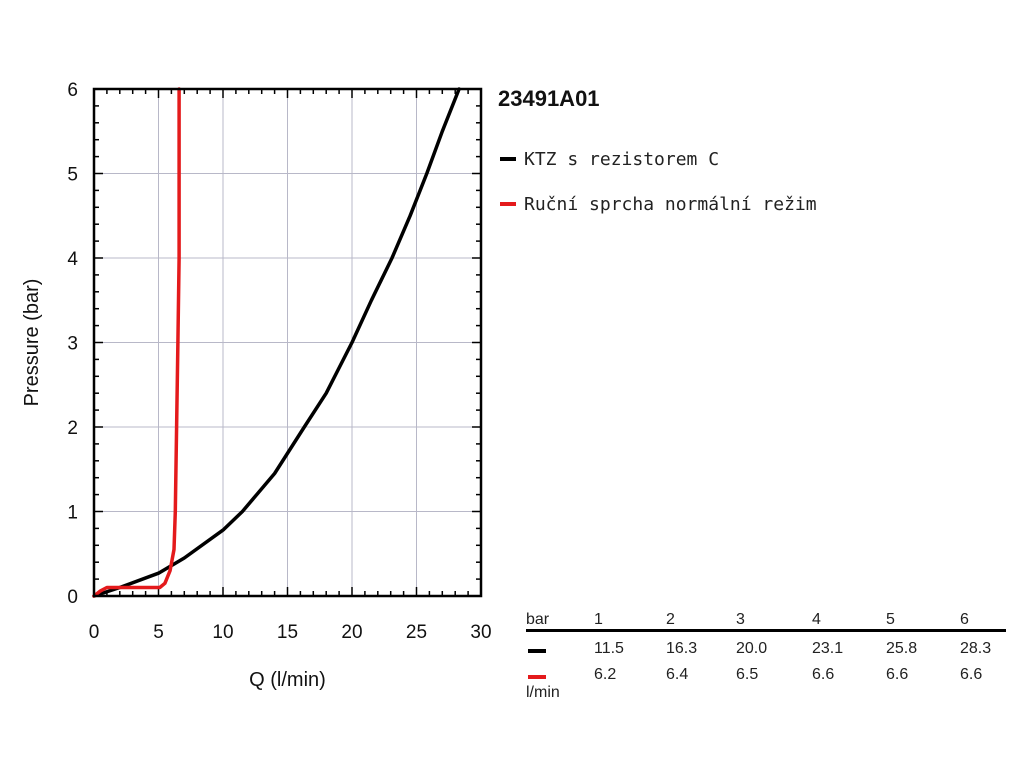  What do you see at coordinates (549, 98) in the screenshot?
I see `product-title: 23491A01` at bounding box center [549, 98].